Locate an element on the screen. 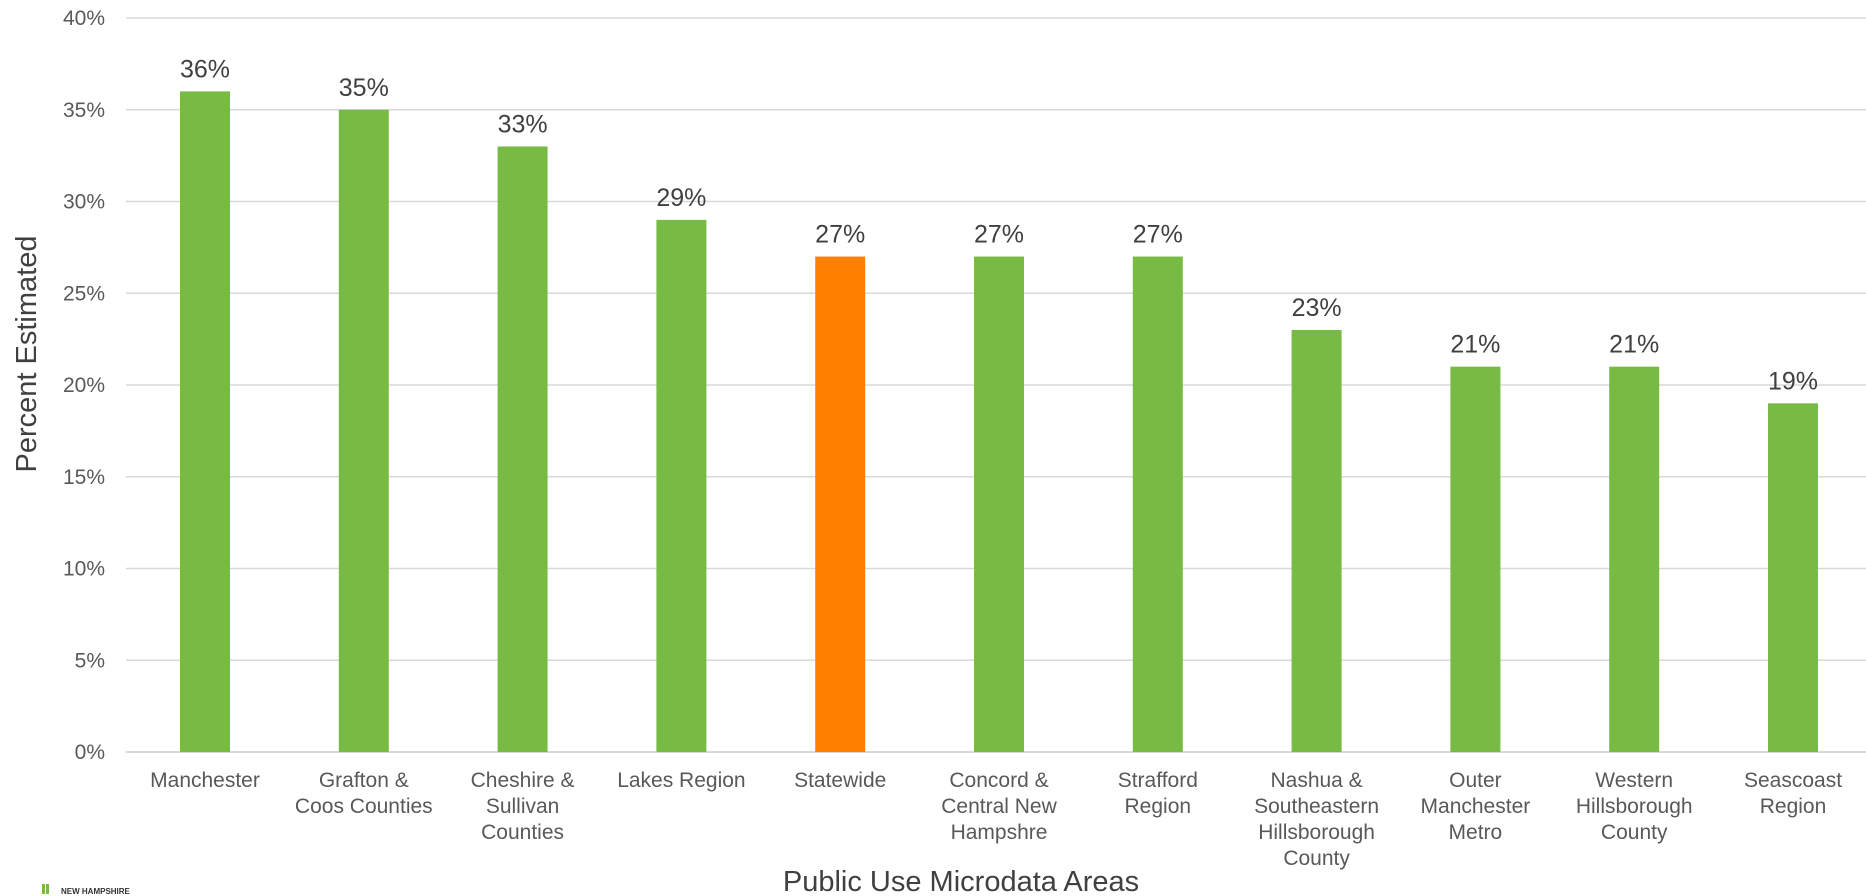 The image size is (1866, 896). data-label: 35% is located at coordinates (364, 88).